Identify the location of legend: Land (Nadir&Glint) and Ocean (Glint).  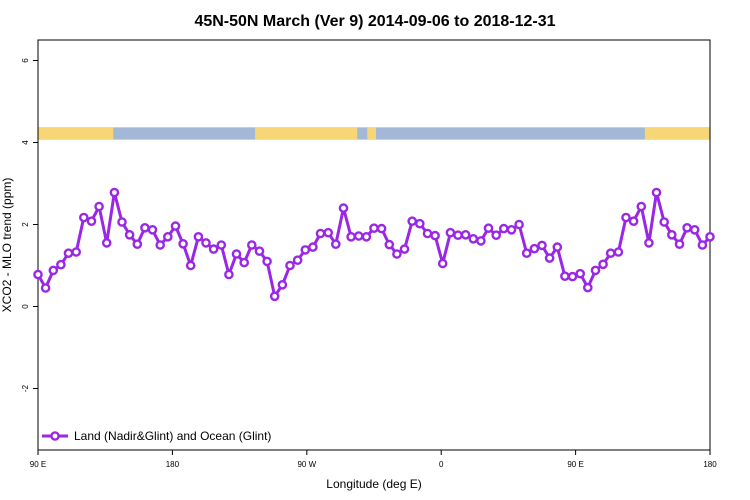
(156, 436).